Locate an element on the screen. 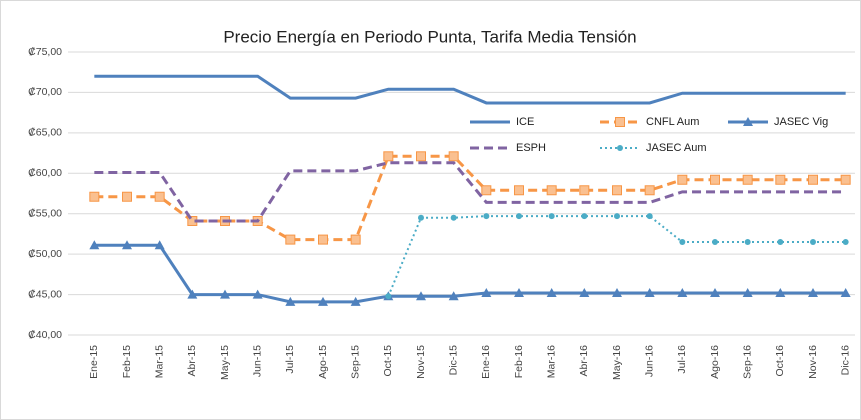  x-tick-label: Feb-15 is located at coordinates (127, 361).